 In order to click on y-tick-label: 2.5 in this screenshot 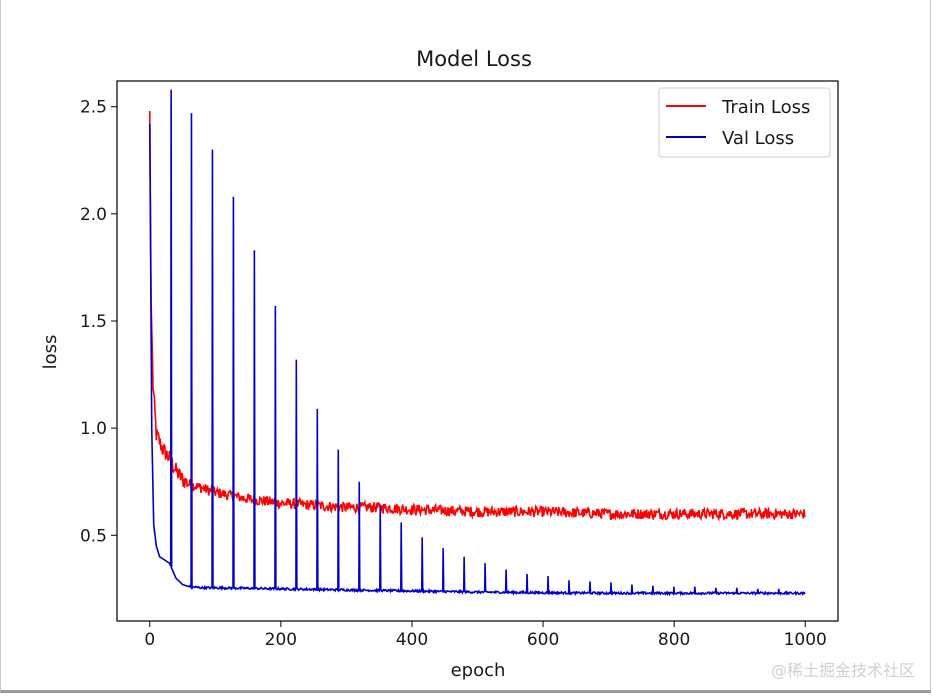, I will do `click(93, 108)`.